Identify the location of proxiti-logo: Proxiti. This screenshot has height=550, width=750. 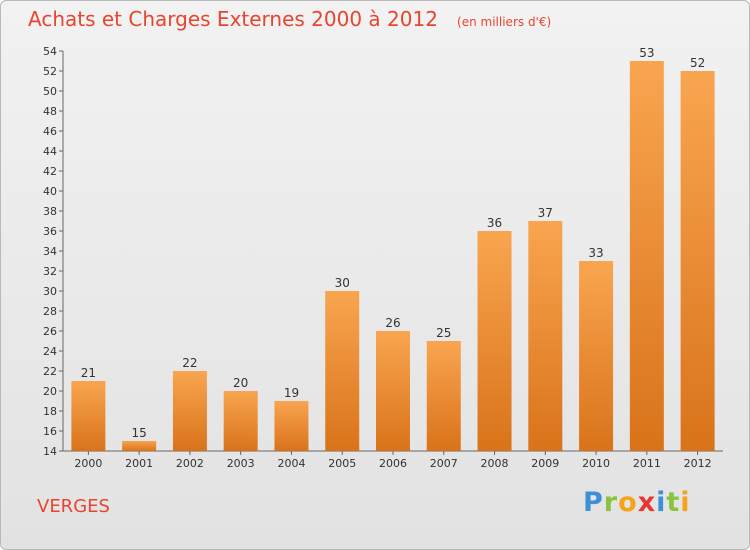
(637, 502).